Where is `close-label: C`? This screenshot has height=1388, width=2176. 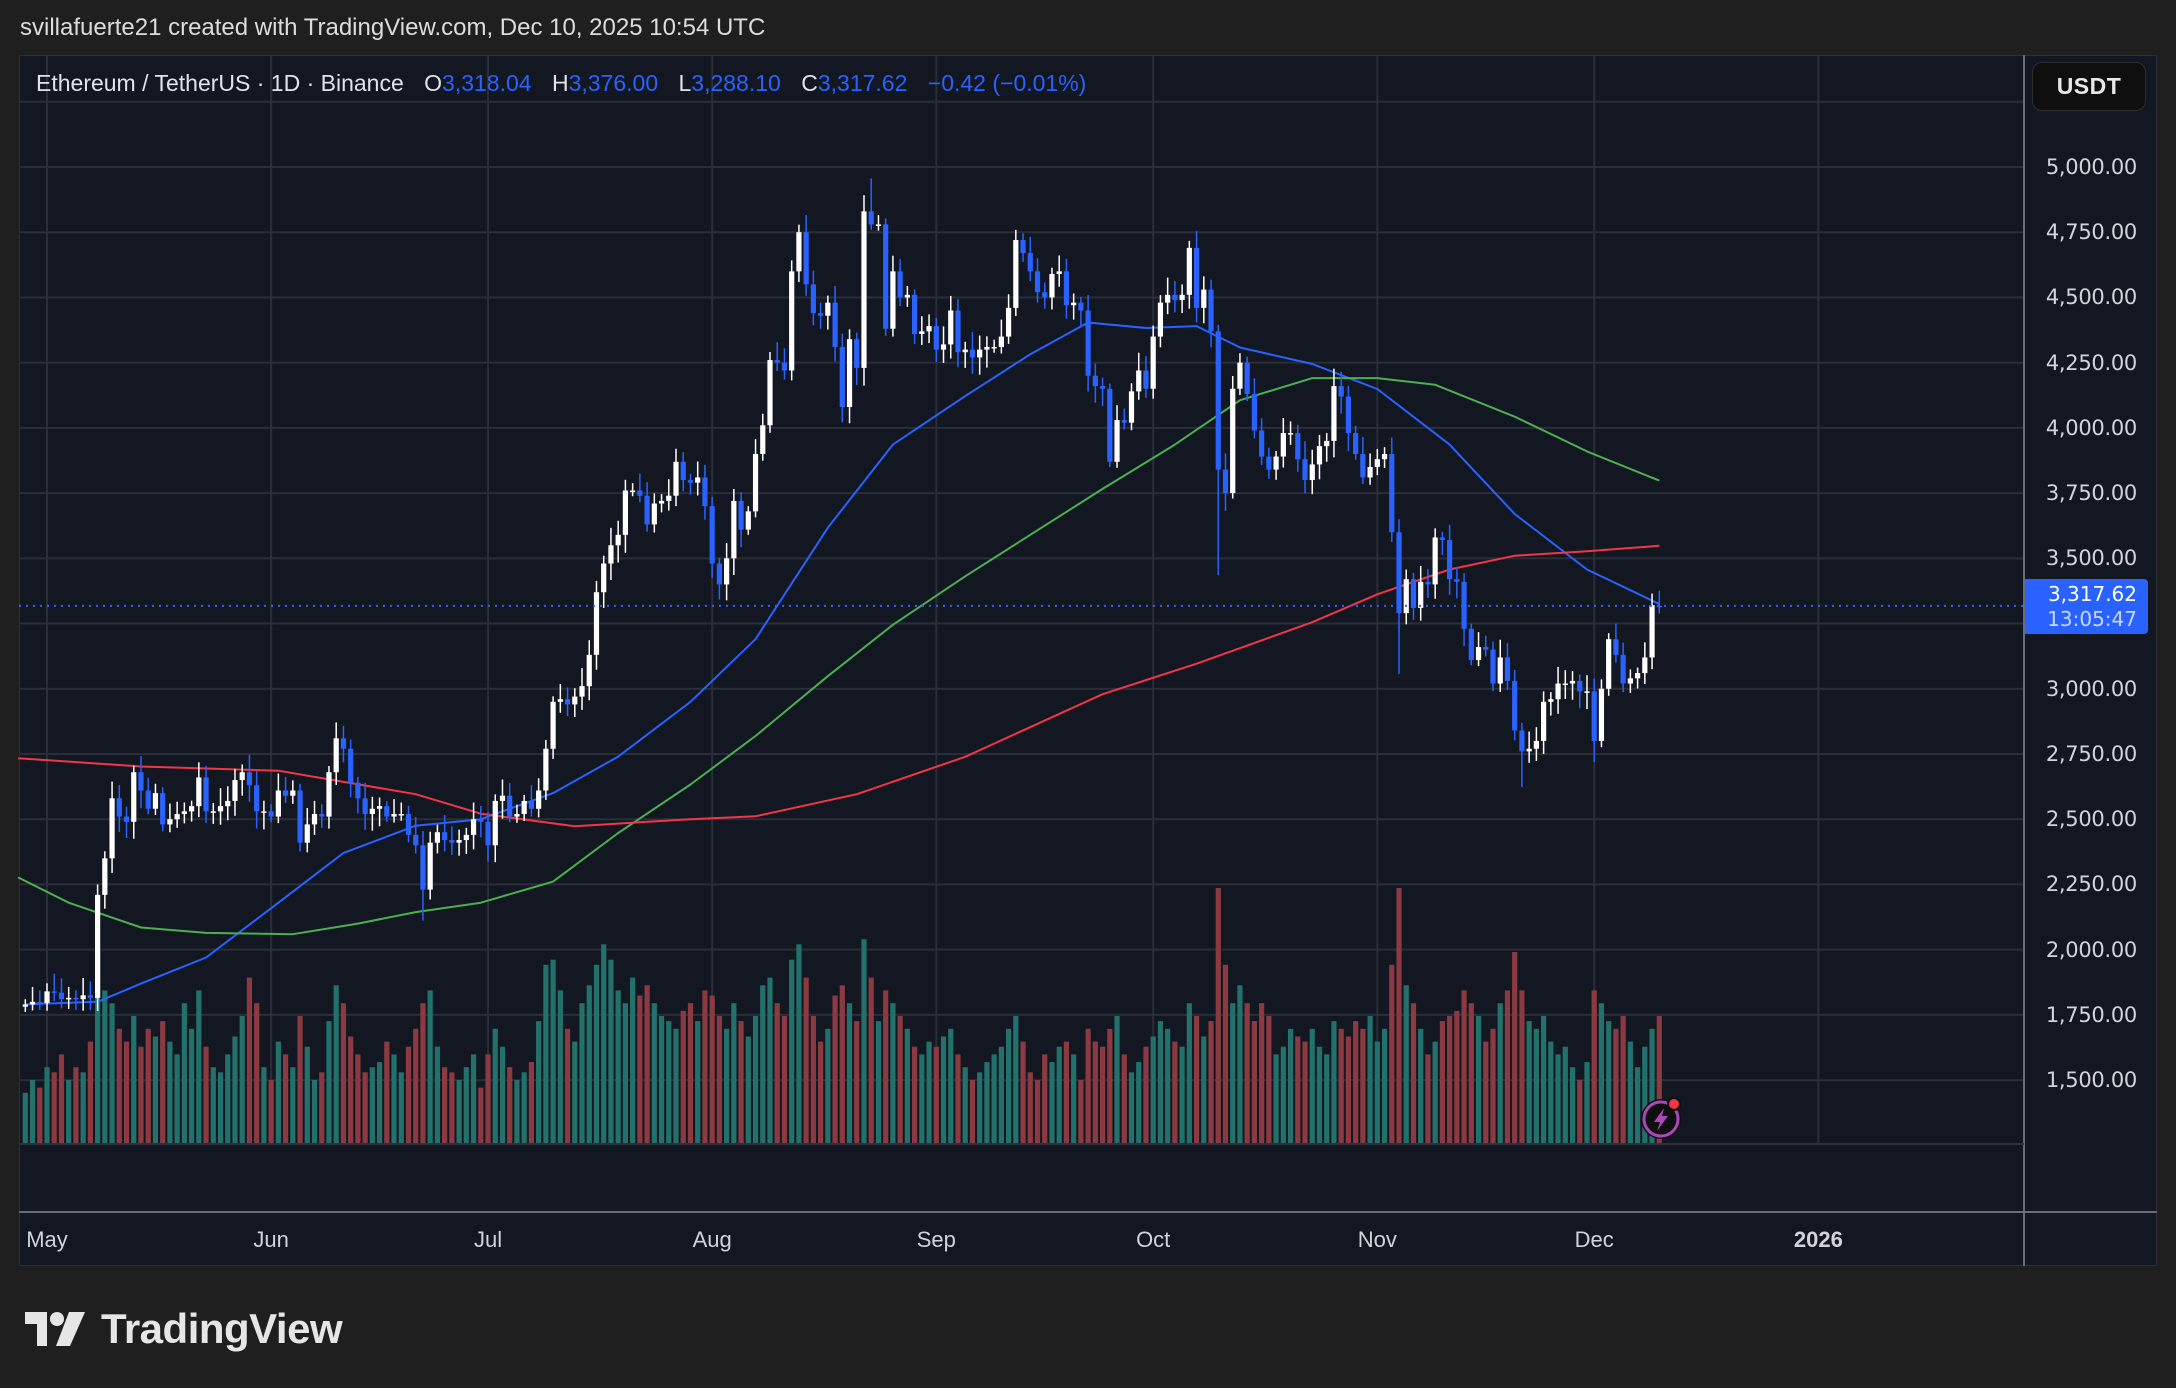
close-label: C is located at coordinates (809, 83).